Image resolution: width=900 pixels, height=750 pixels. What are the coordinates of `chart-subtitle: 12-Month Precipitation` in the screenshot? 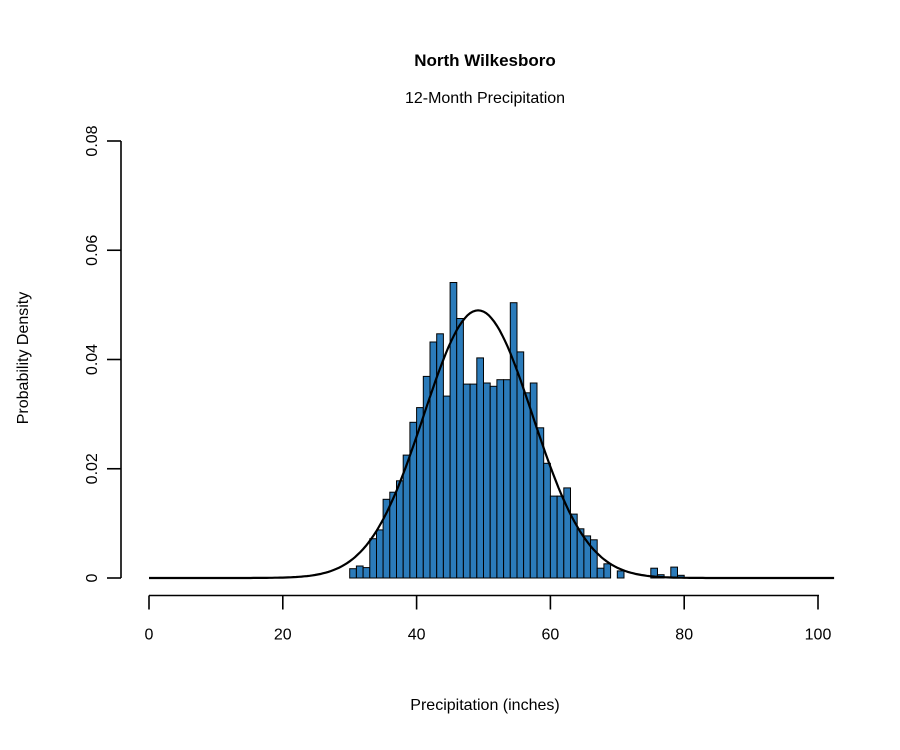 It's located at (485, 98).